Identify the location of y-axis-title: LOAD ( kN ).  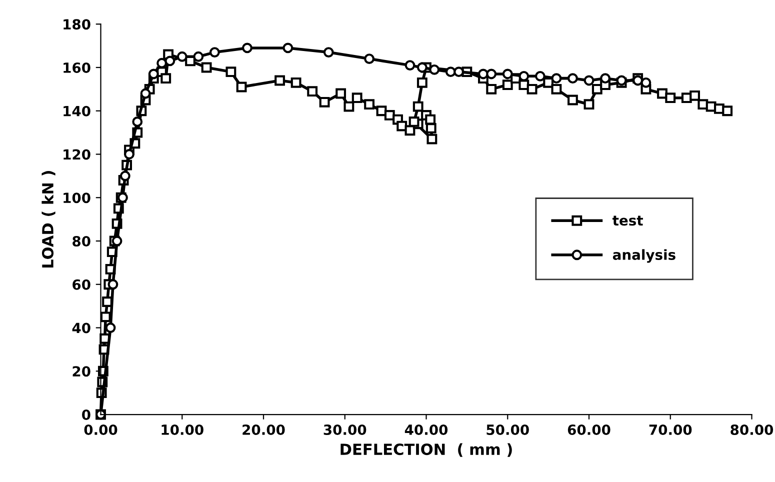
(49, 219).